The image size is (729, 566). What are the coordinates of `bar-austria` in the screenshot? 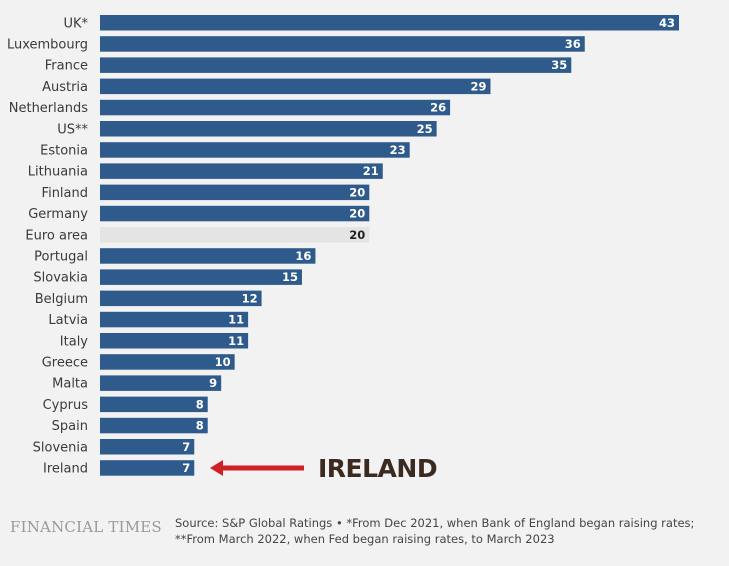 It's located at (295, 86).